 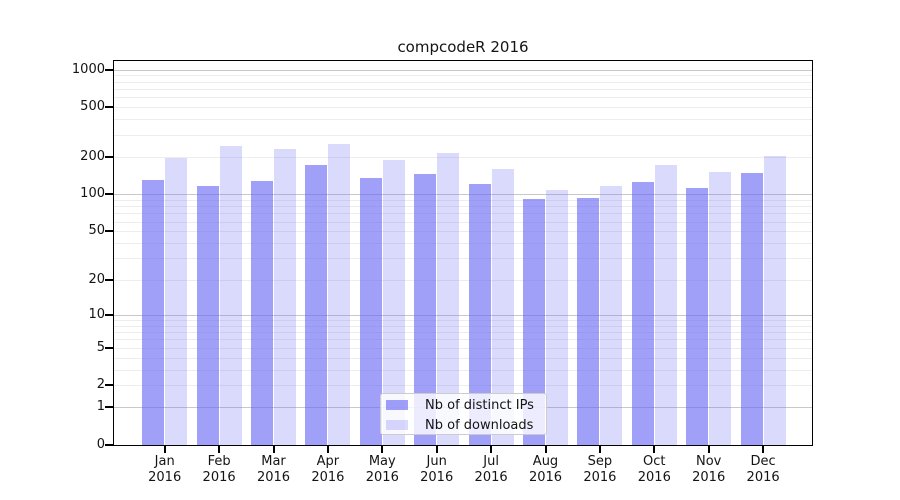 What do you see at coordinates (328, 461) in the screenshot?
I see `x-label-month: Apr` at bounding box center [328, 461].